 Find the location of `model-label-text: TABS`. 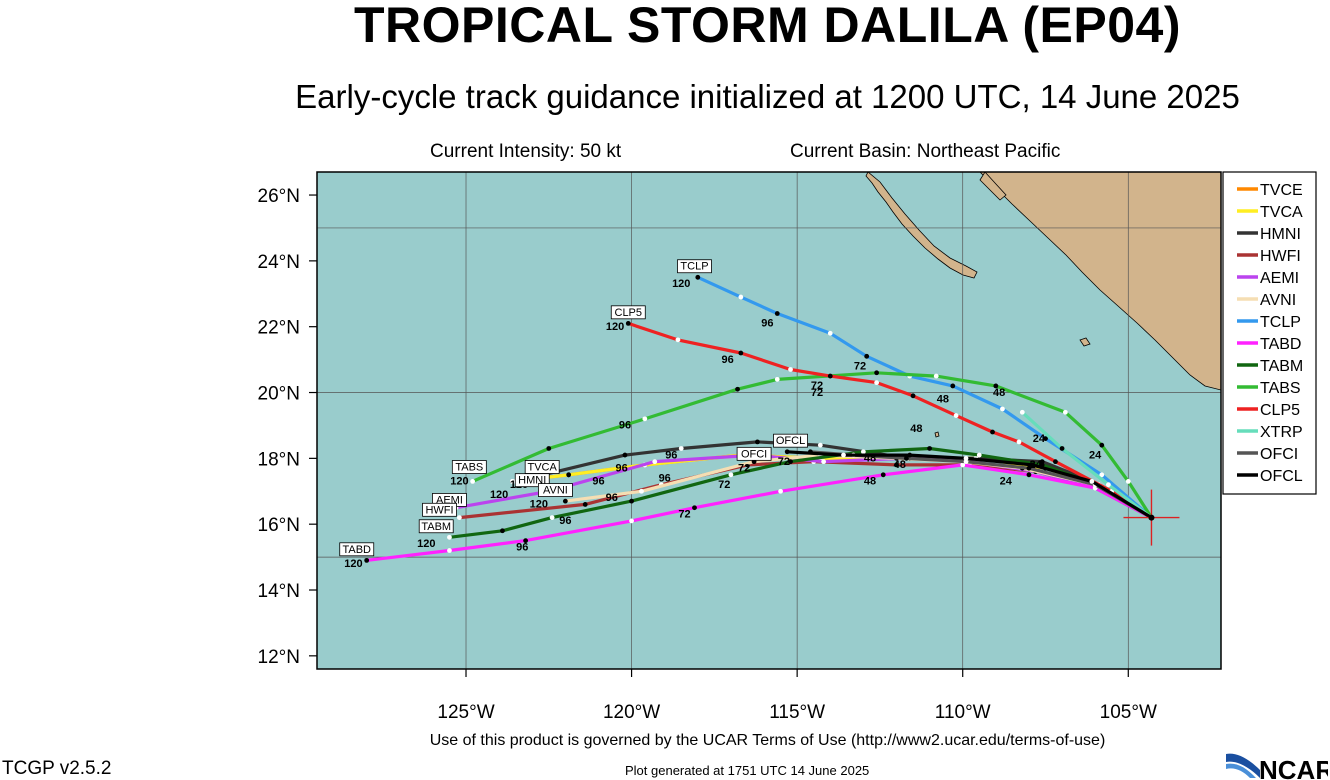

model-label-text: TABS is located at coordinates (469, 468).